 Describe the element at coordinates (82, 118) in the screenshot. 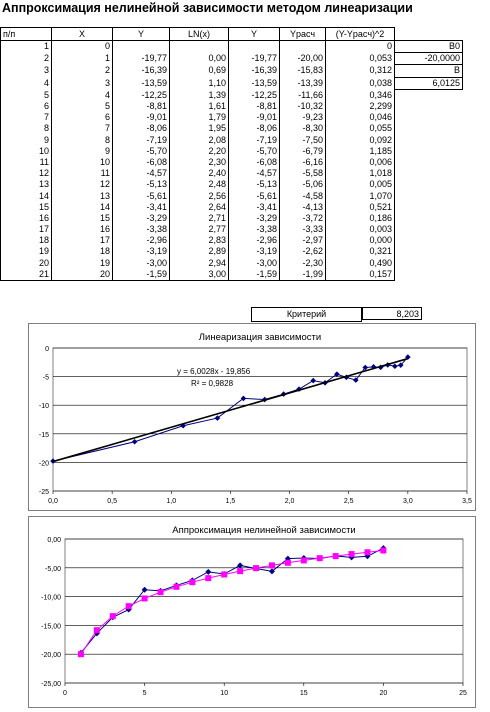

I see `table-cell: 6` at that location.